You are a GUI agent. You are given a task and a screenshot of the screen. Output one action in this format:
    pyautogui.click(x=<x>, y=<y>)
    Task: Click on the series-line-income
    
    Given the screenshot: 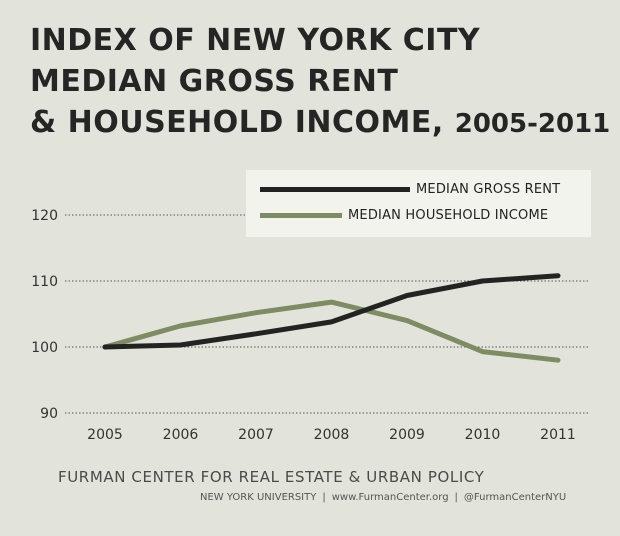 What is the action you would take?
    pyautogui.click(x=331, y=331)
    